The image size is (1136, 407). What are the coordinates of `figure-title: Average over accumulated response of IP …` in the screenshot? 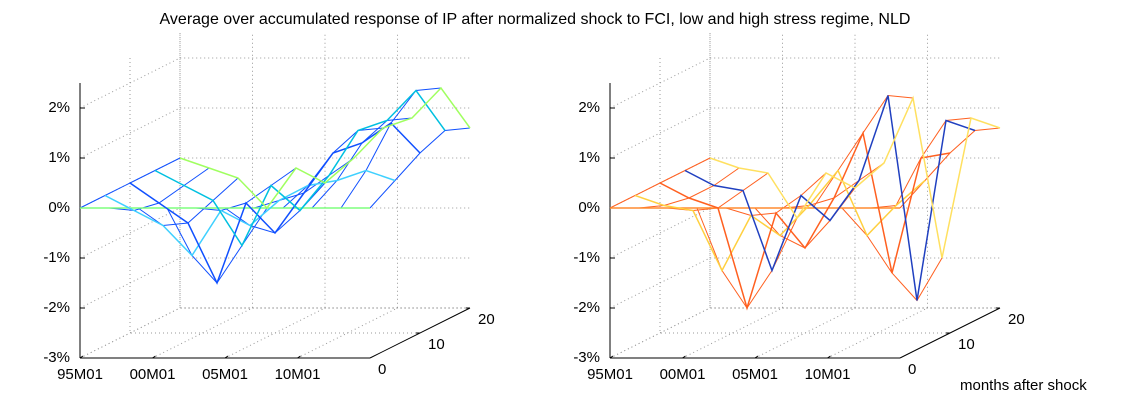 It's located at (535, 19).